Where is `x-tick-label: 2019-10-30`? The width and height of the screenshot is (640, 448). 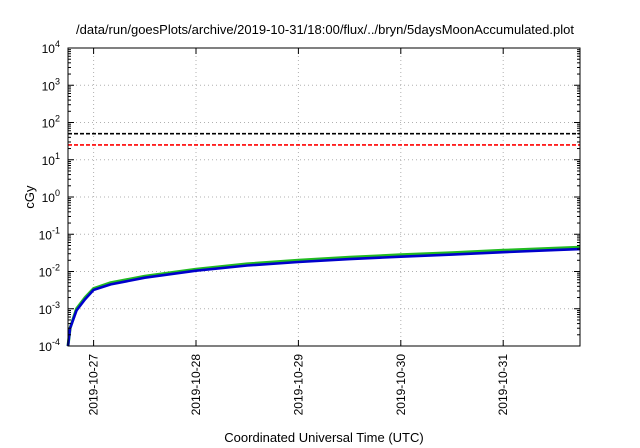
x-tick-label: 2019-10-30 is located at coordinates (401, 385).